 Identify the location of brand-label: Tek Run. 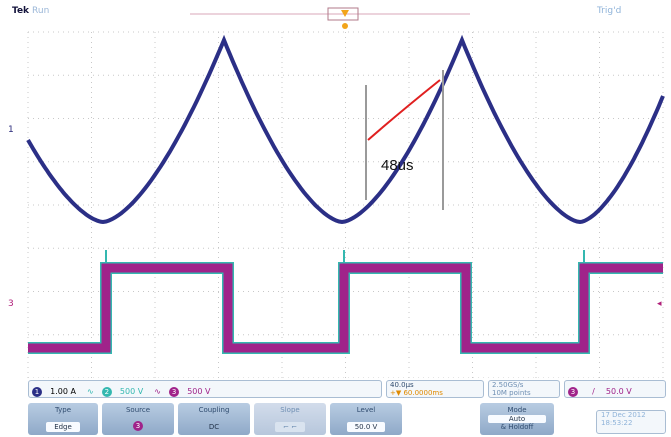
(31, 11).